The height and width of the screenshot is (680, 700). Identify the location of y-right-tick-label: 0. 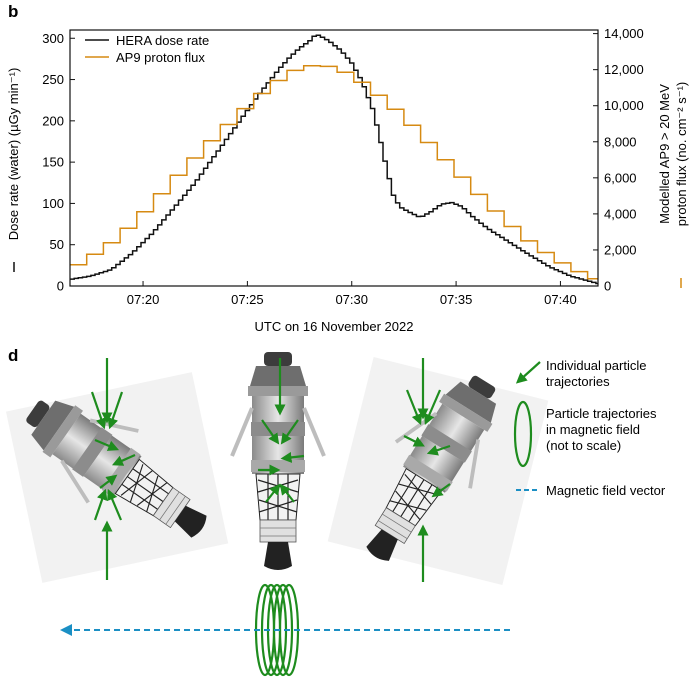
(607, 286).